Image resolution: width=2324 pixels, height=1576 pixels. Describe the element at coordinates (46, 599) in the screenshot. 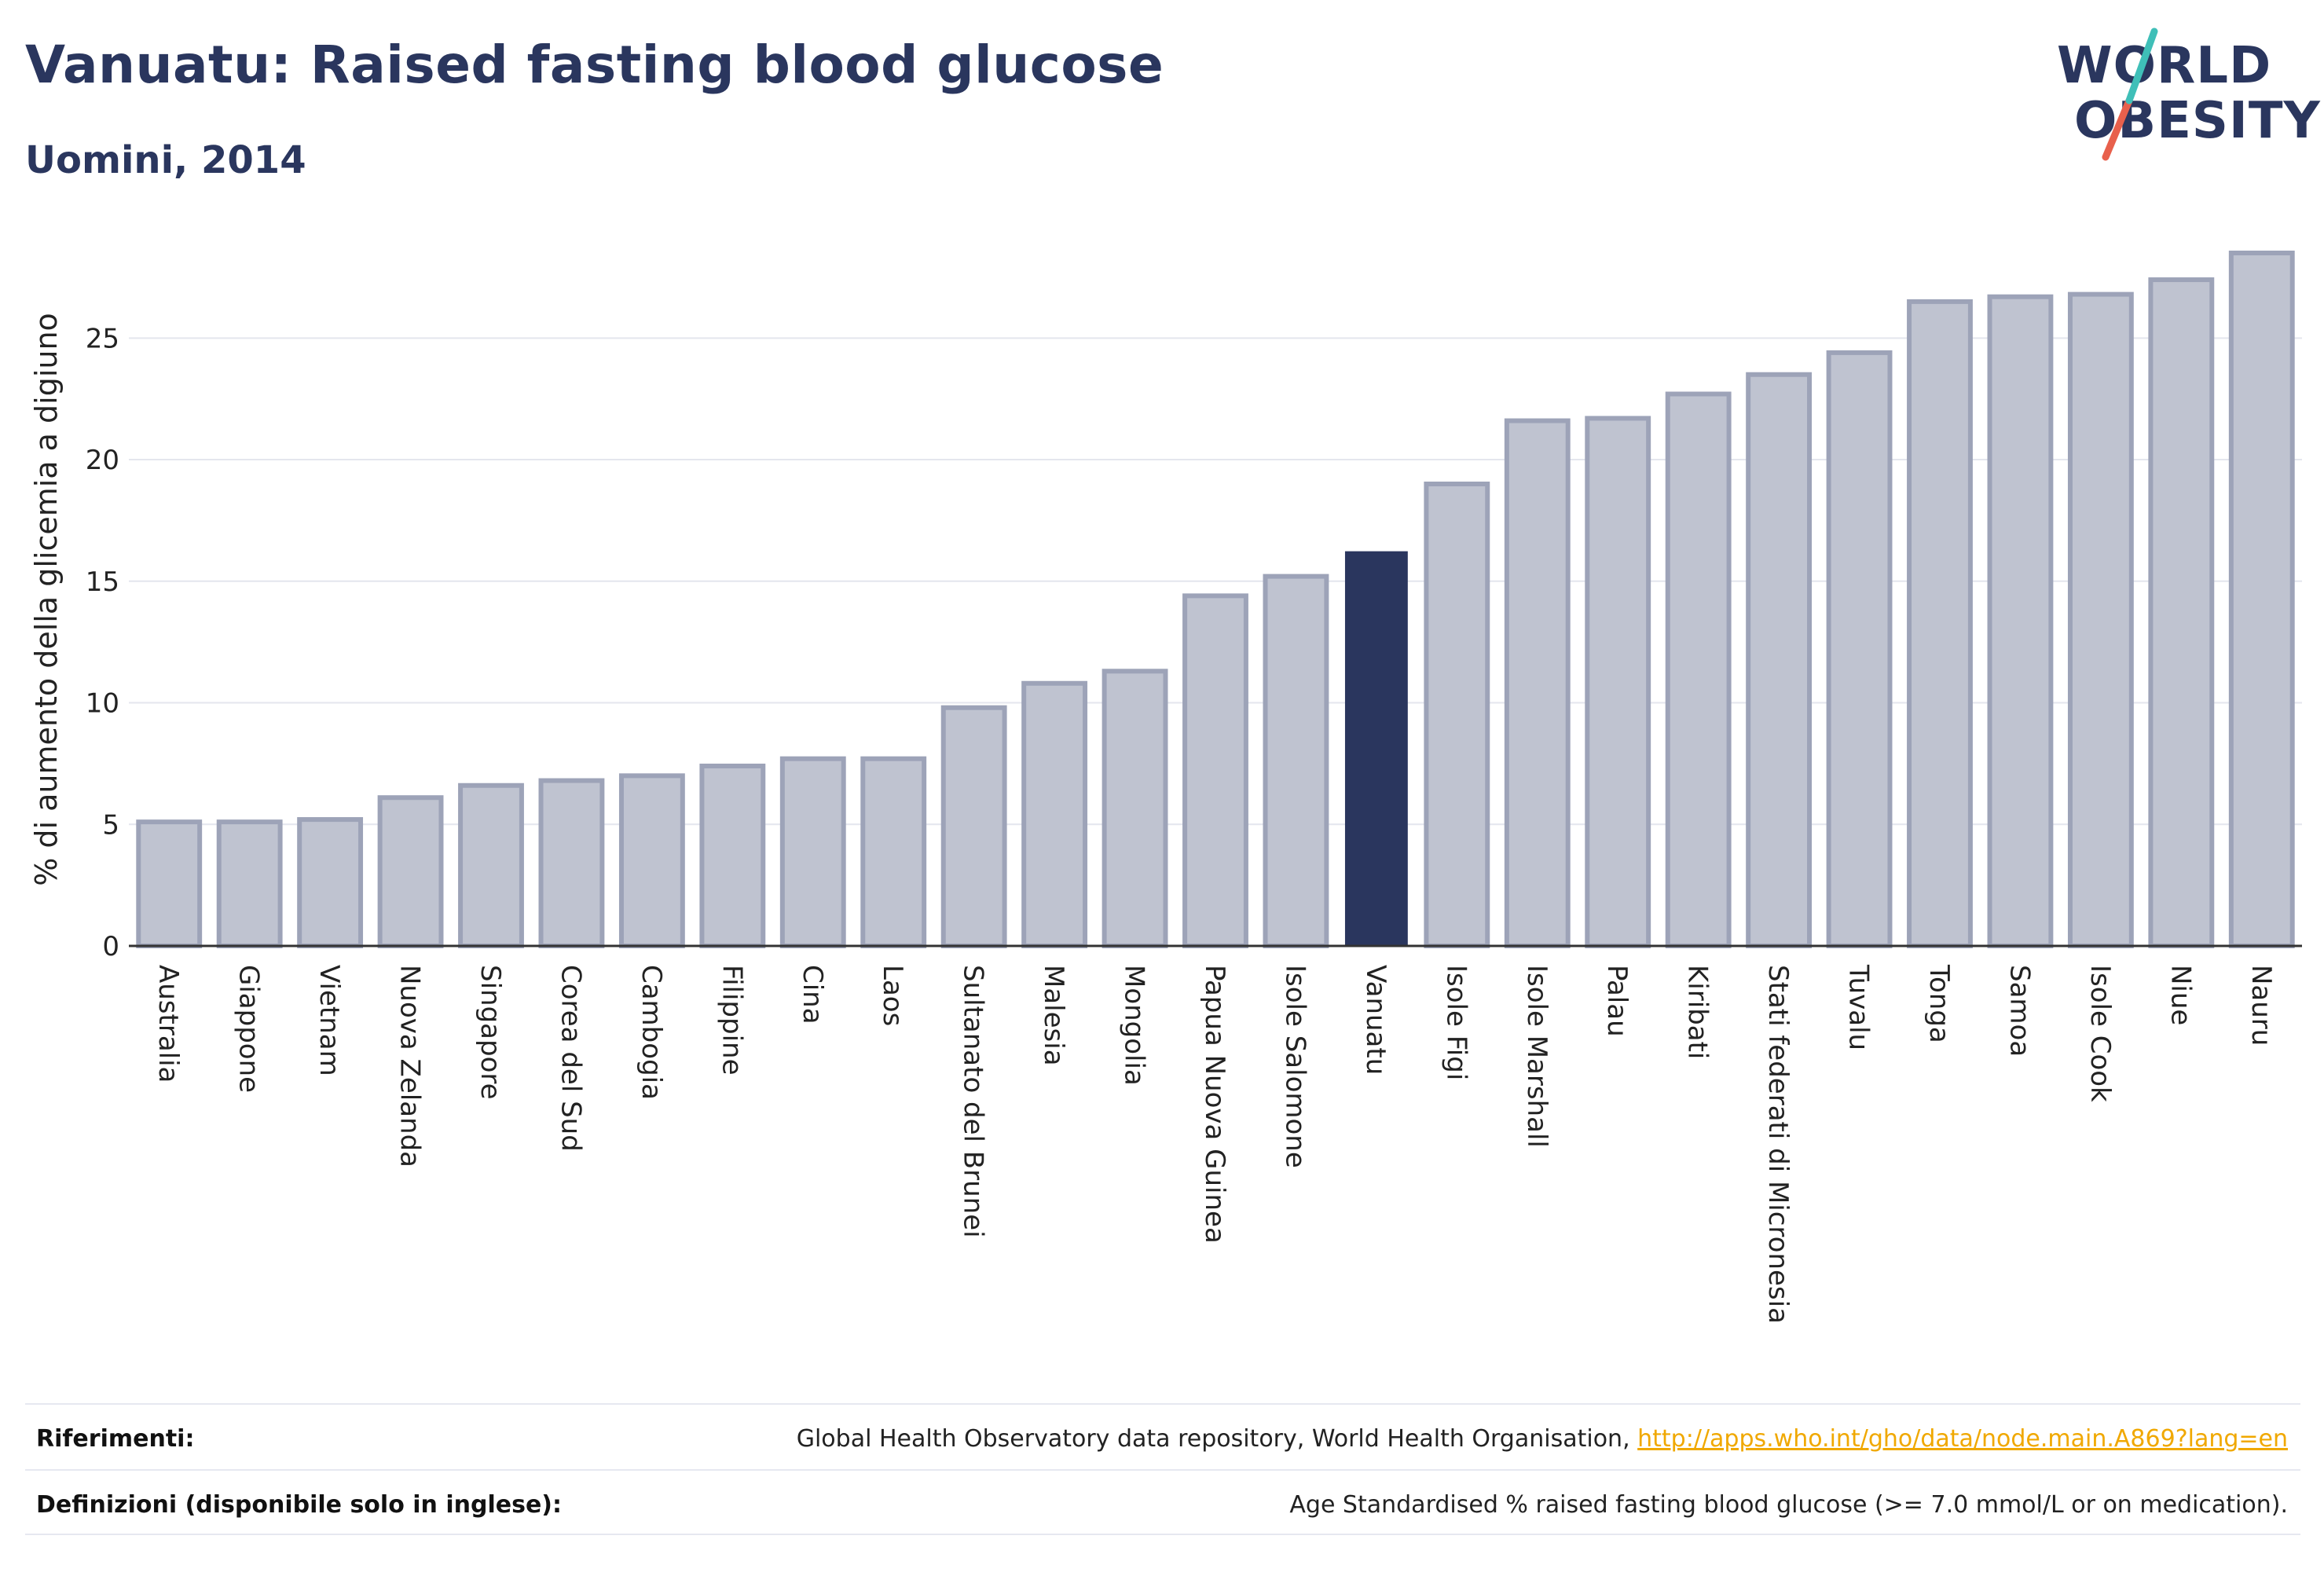

I see `y-axis-title: % di aumento della glicemia a digiuno` at that location.